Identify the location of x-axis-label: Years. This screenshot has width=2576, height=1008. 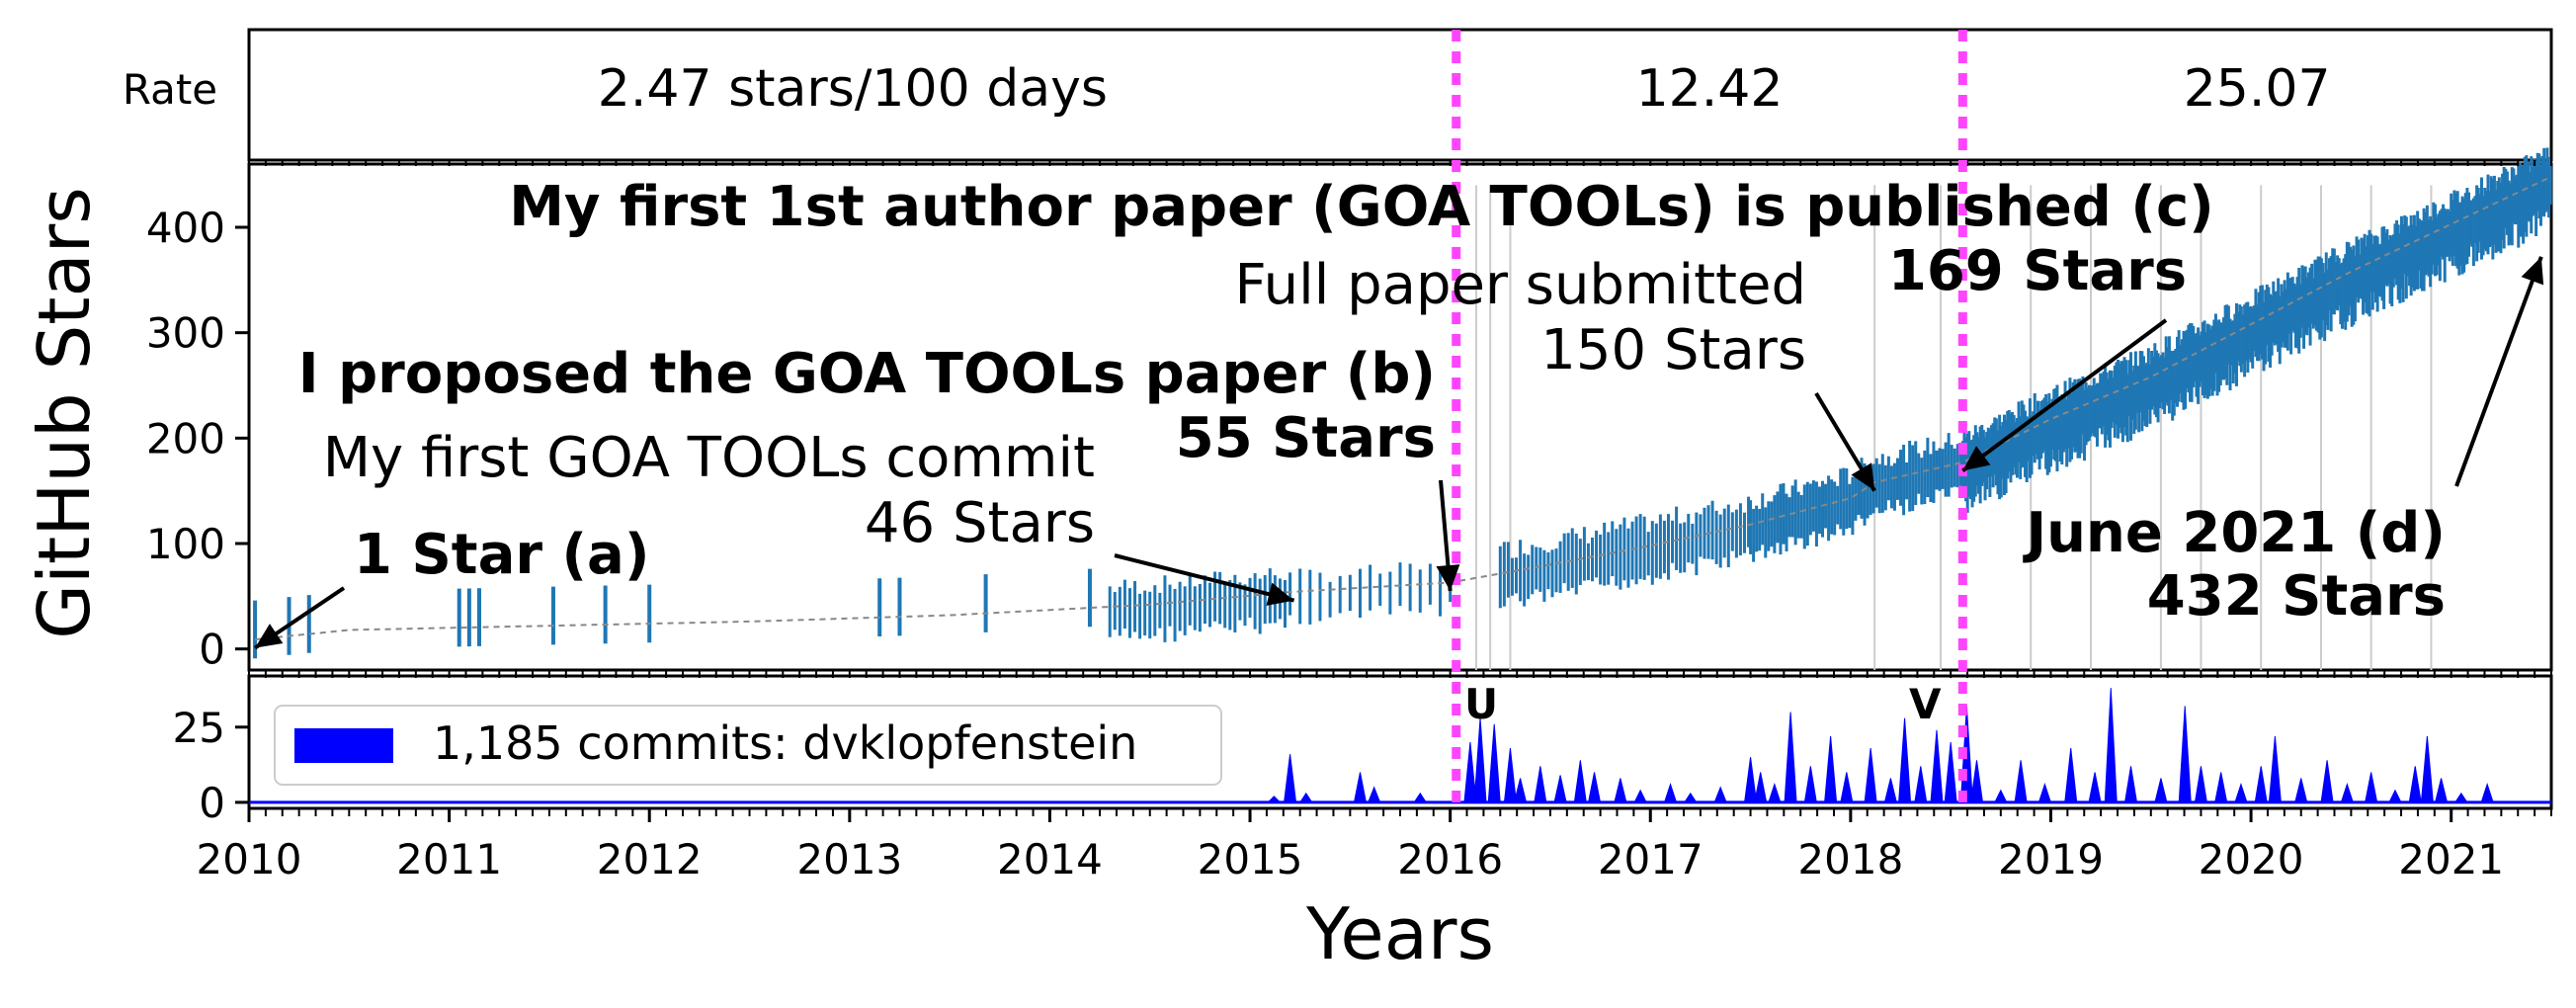
(1399, 933).